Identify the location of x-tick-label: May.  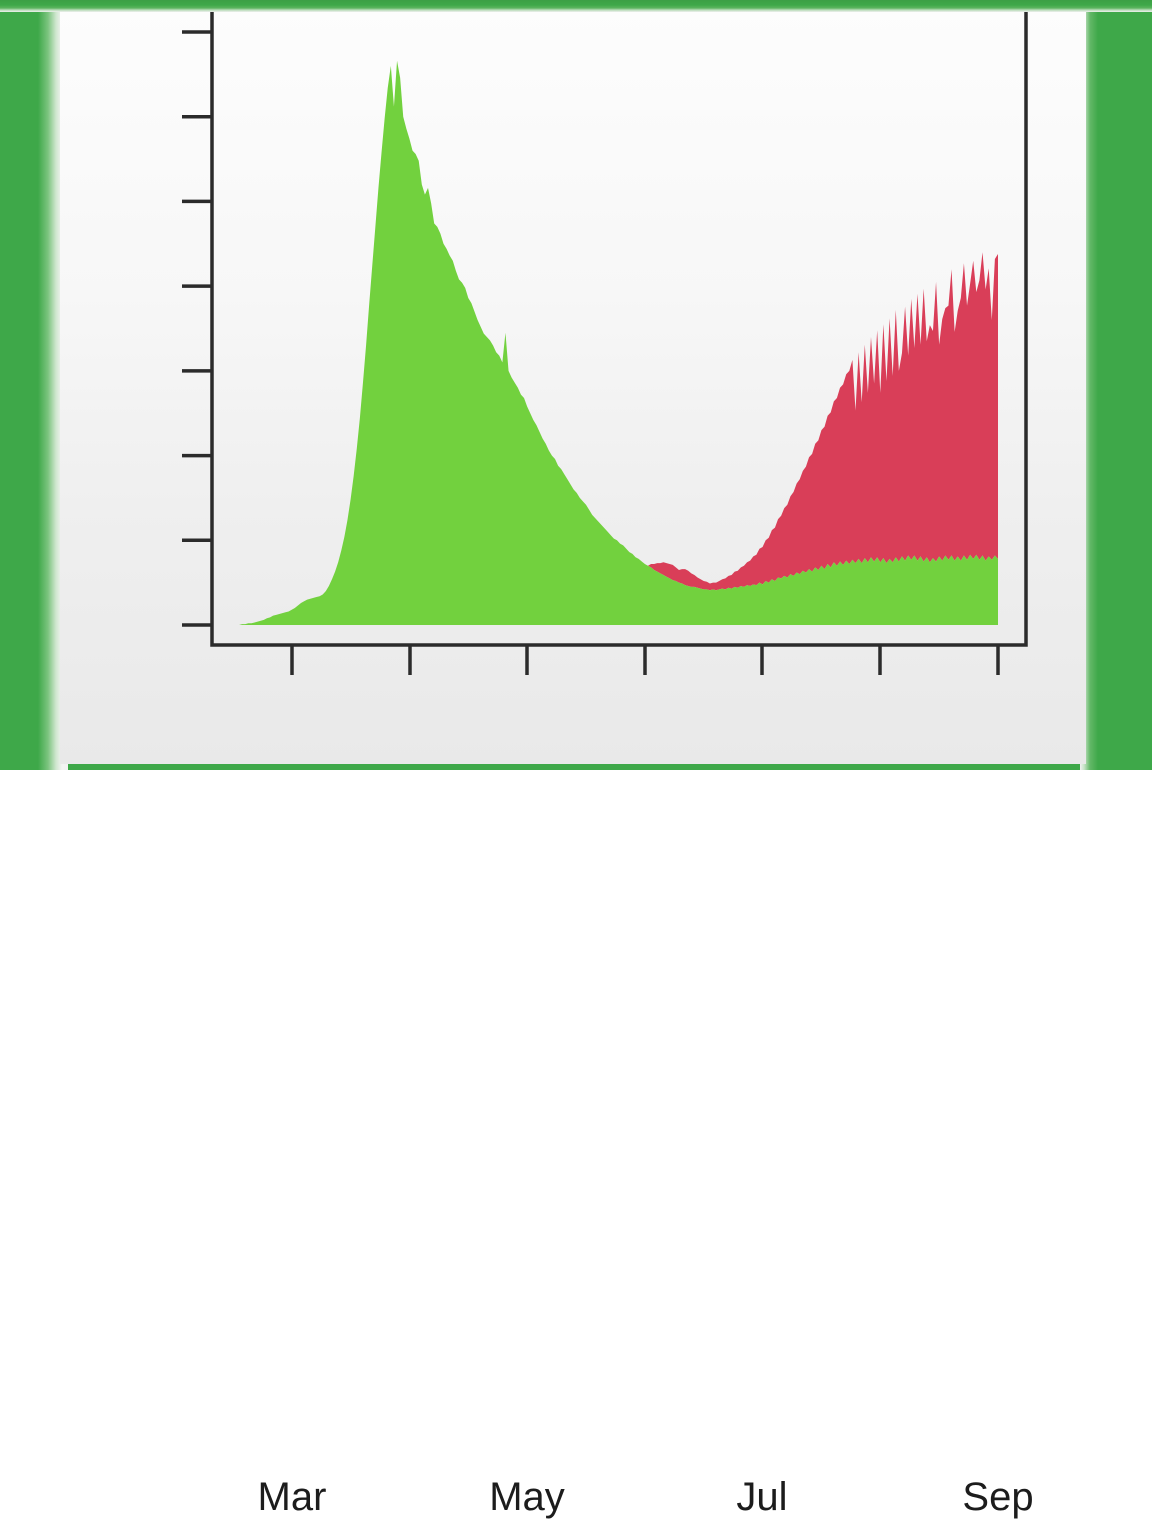
(527, 1497).